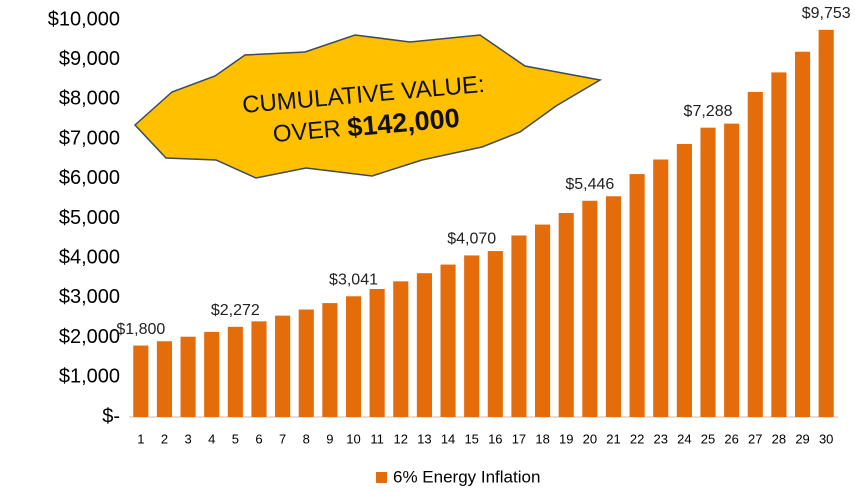  I want to click on x-tick-label: 5, so click(235, 438).